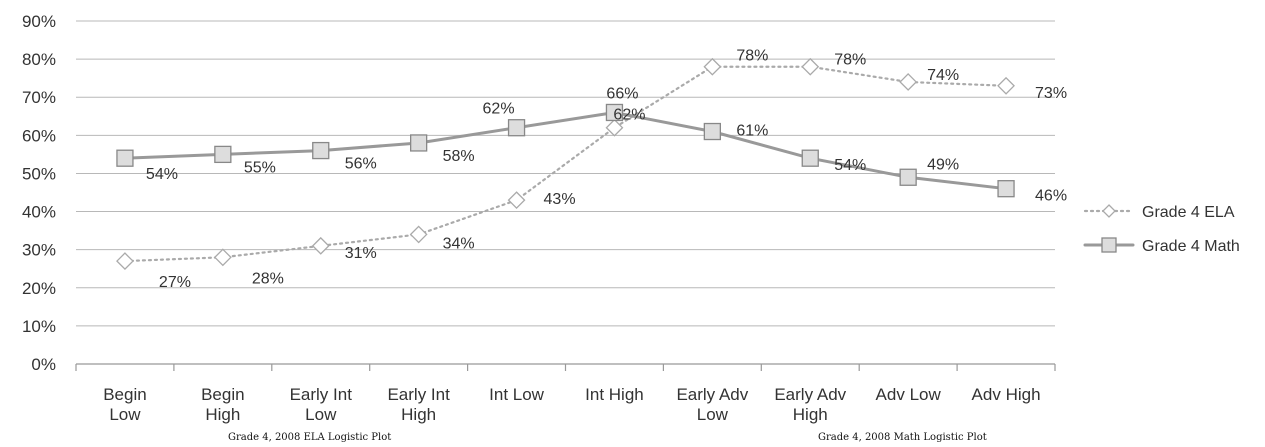  Describe the element at coordinates (1109, 211) in the screenshot. I see `legend-ela-marker` at that location.